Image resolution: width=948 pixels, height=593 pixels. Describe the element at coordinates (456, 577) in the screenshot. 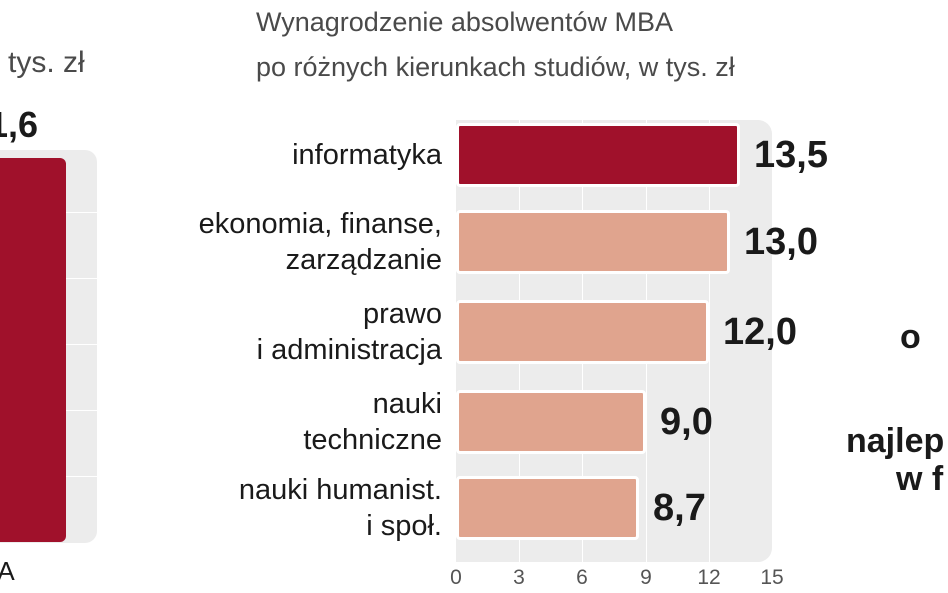

I see `x-tick-label: 0` at that location.